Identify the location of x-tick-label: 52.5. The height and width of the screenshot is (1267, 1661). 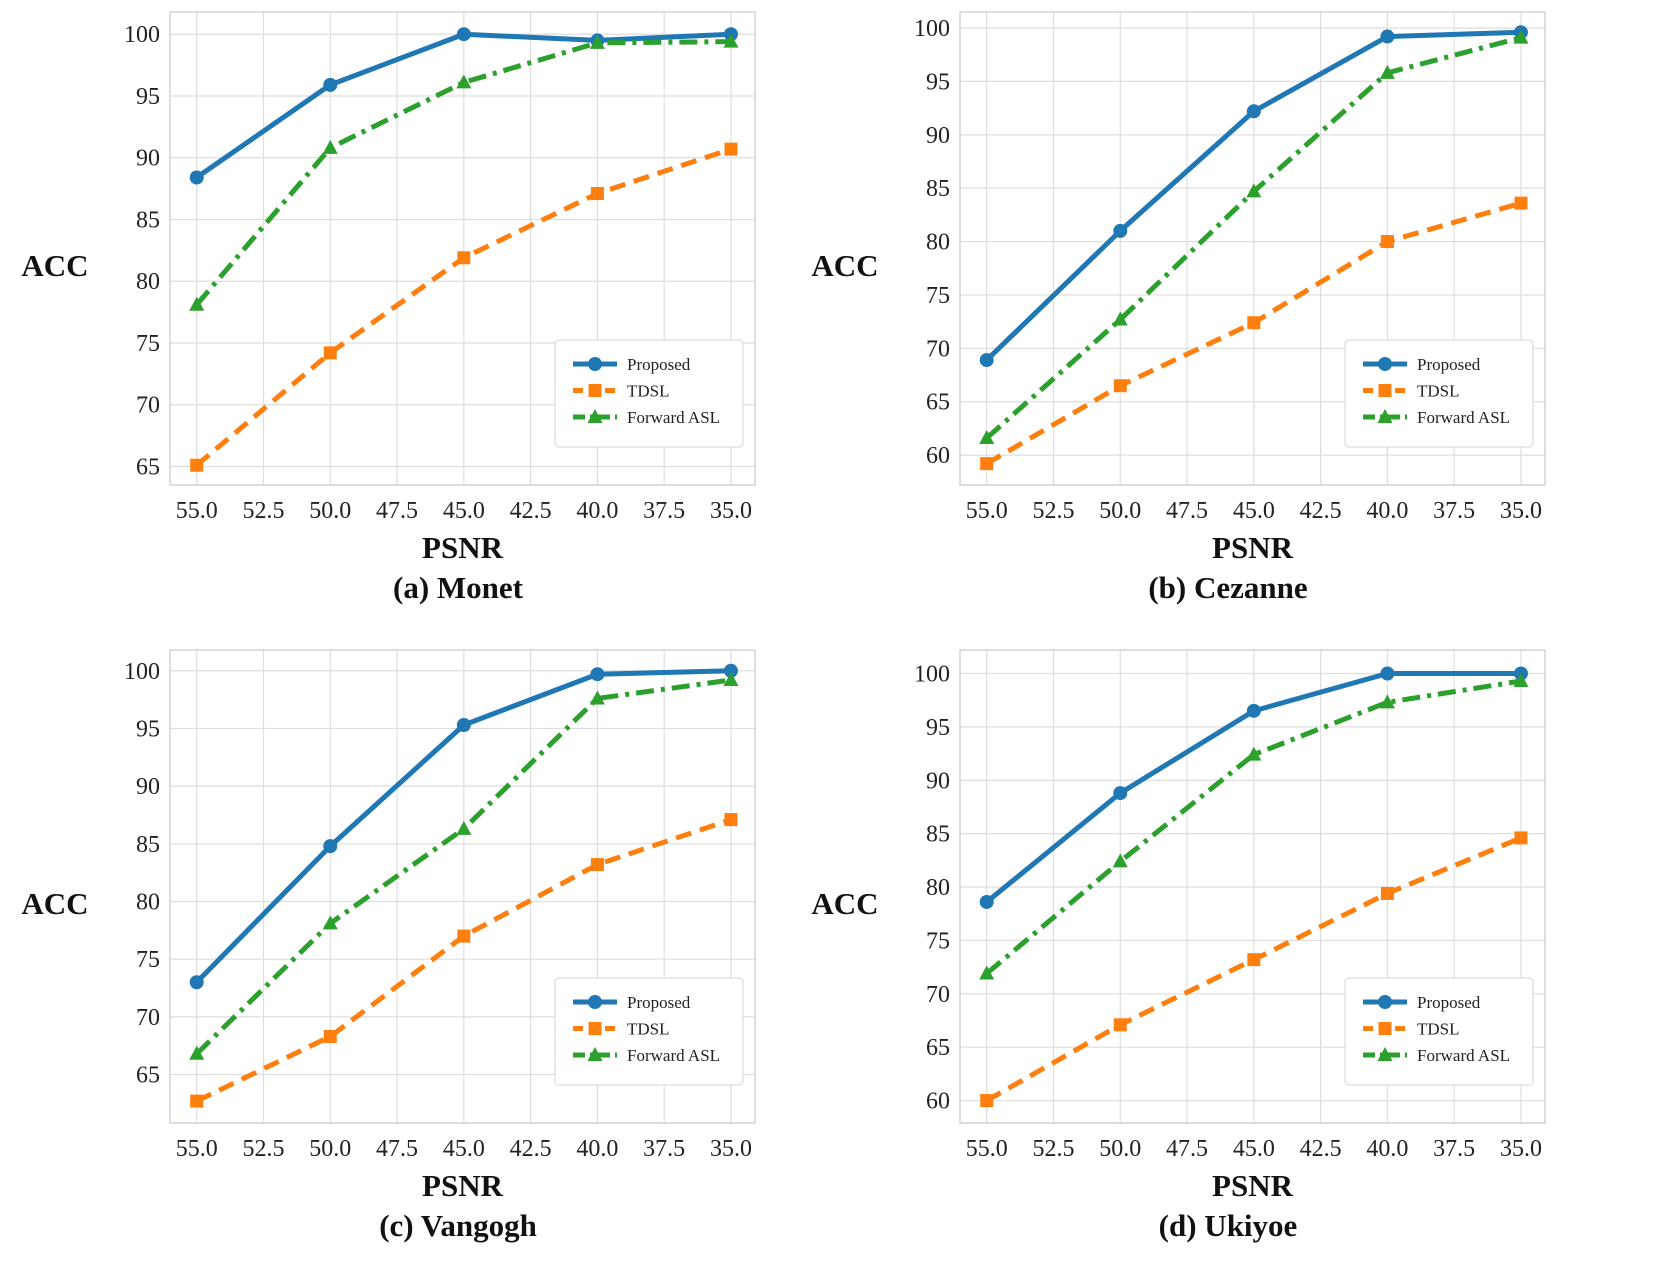
(1053, 1149).